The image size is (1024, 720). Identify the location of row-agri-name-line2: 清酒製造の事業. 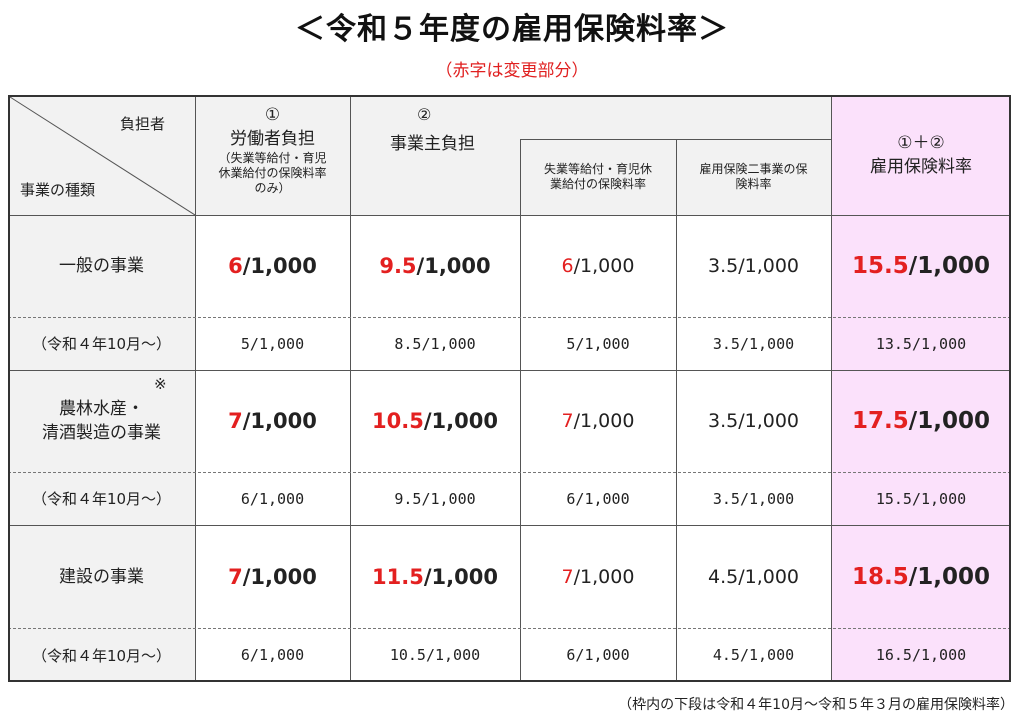
(101, 433).